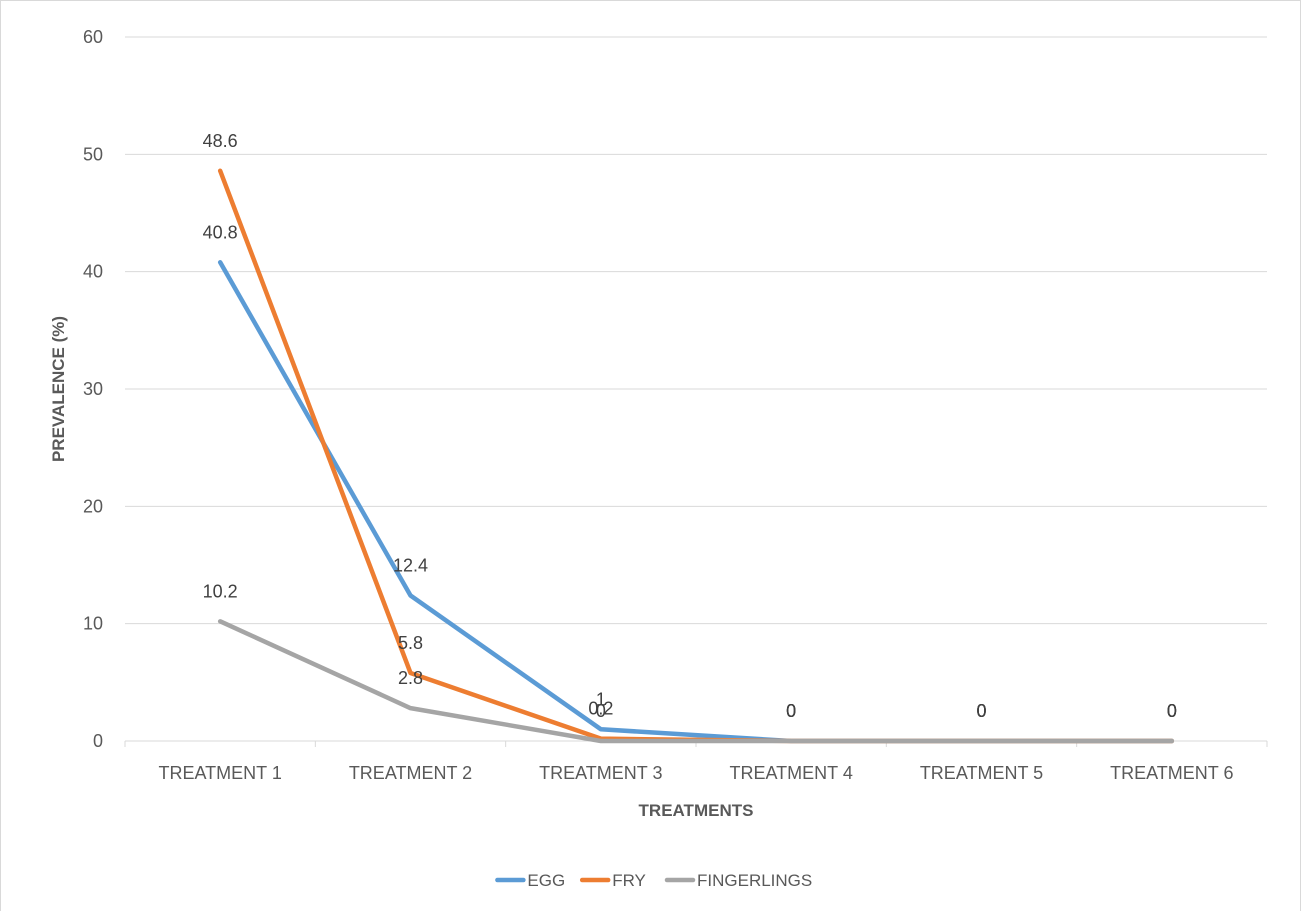 This screenshot has width=1301, height=911. I want to click on data-label: 2.8, so click(410, 678).